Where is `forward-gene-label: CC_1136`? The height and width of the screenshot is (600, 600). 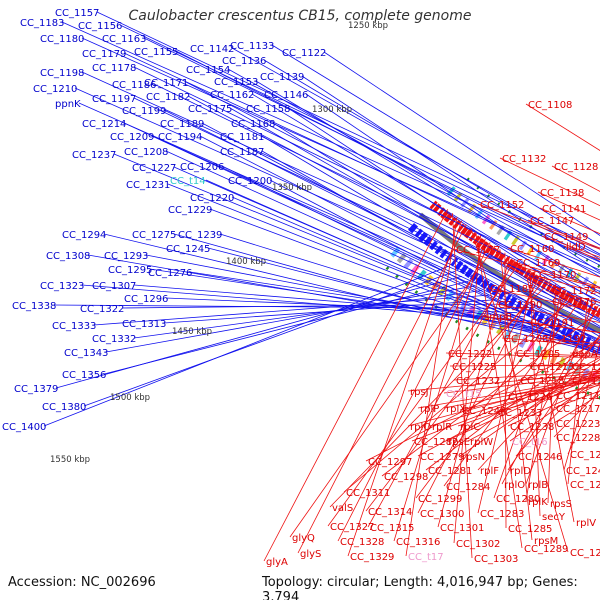
forward-gene-label: CC_1136 is located at coordinates (244, 61).